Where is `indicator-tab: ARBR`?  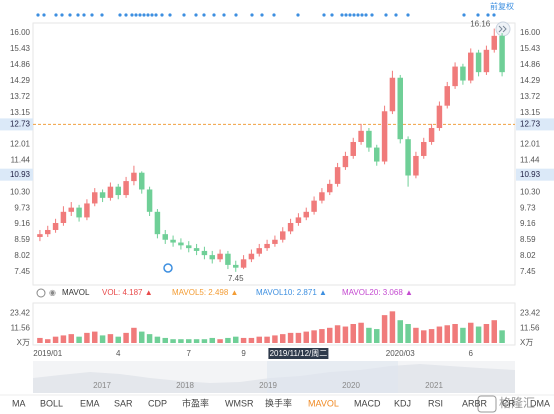
indicator-tab: ARBR is located at coordinates (475, 403).